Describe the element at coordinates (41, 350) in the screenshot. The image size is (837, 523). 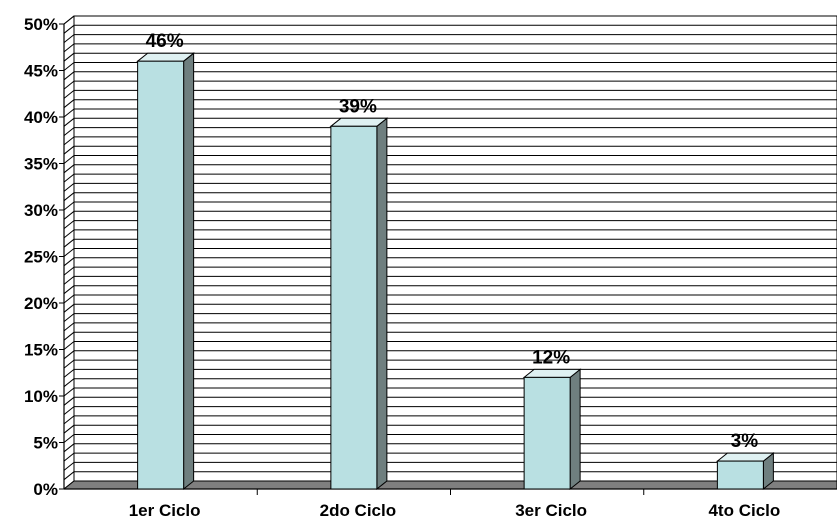
I see `y-tick-label: 15%` at that location.